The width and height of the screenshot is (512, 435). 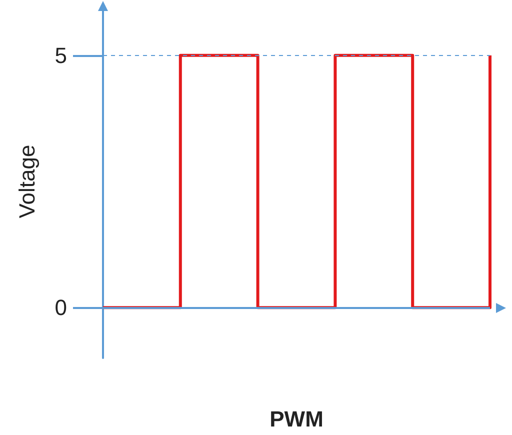 What do you see at coordinates (297, 419) in the screenshot?
I see `x-axis-title: PWM` at bounding box center [297, 419].